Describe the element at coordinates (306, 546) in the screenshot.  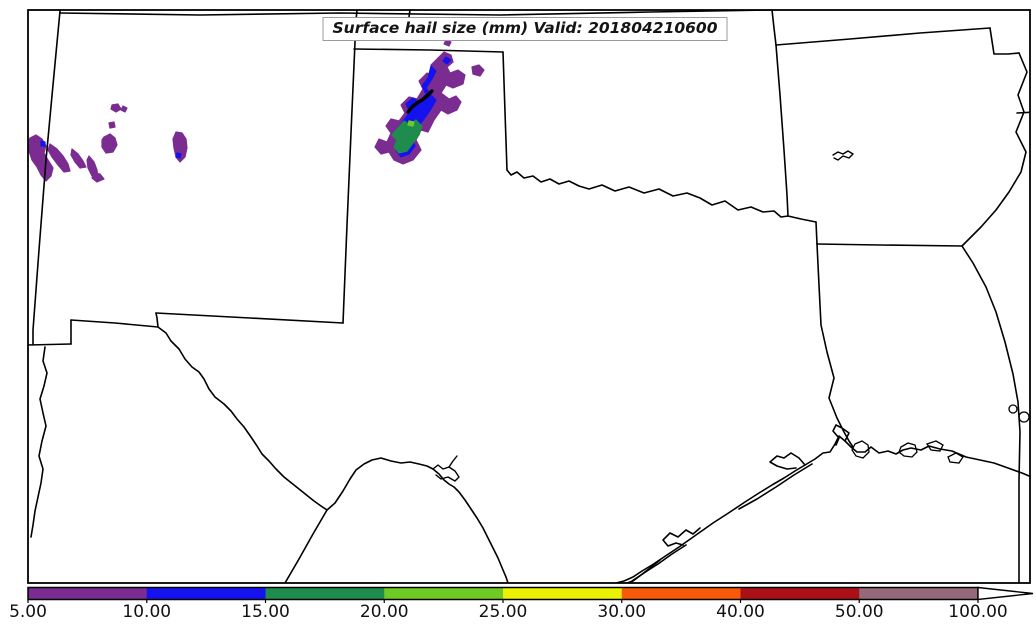
I see `chihuahua-coahuila` at that location.